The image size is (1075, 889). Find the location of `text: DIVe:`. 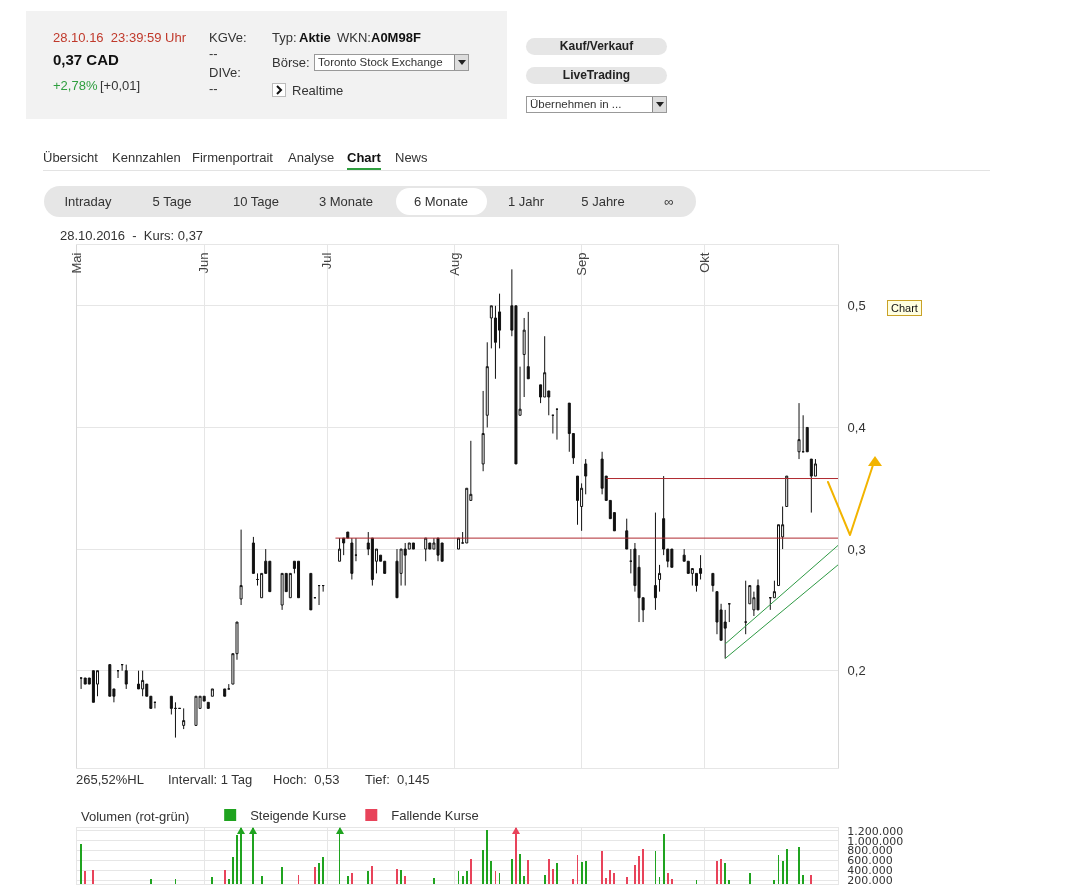

text: DIVe: is located at coordinates (225, 72).